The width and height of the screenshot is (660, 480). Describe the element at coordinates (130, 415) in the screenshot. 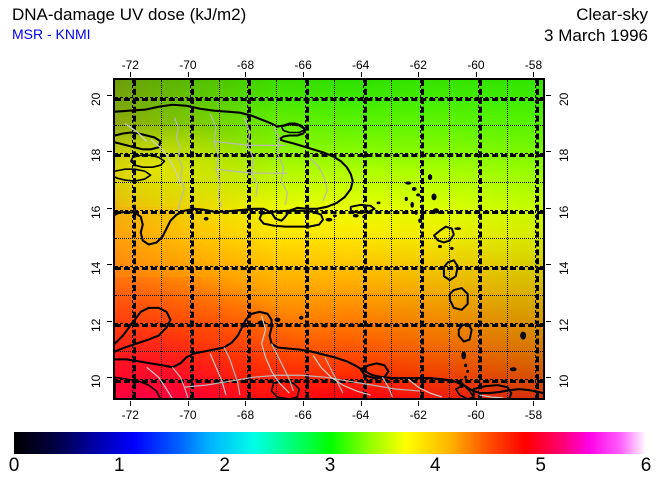

I see `lon-tick-label-bottom: -72` at that location.